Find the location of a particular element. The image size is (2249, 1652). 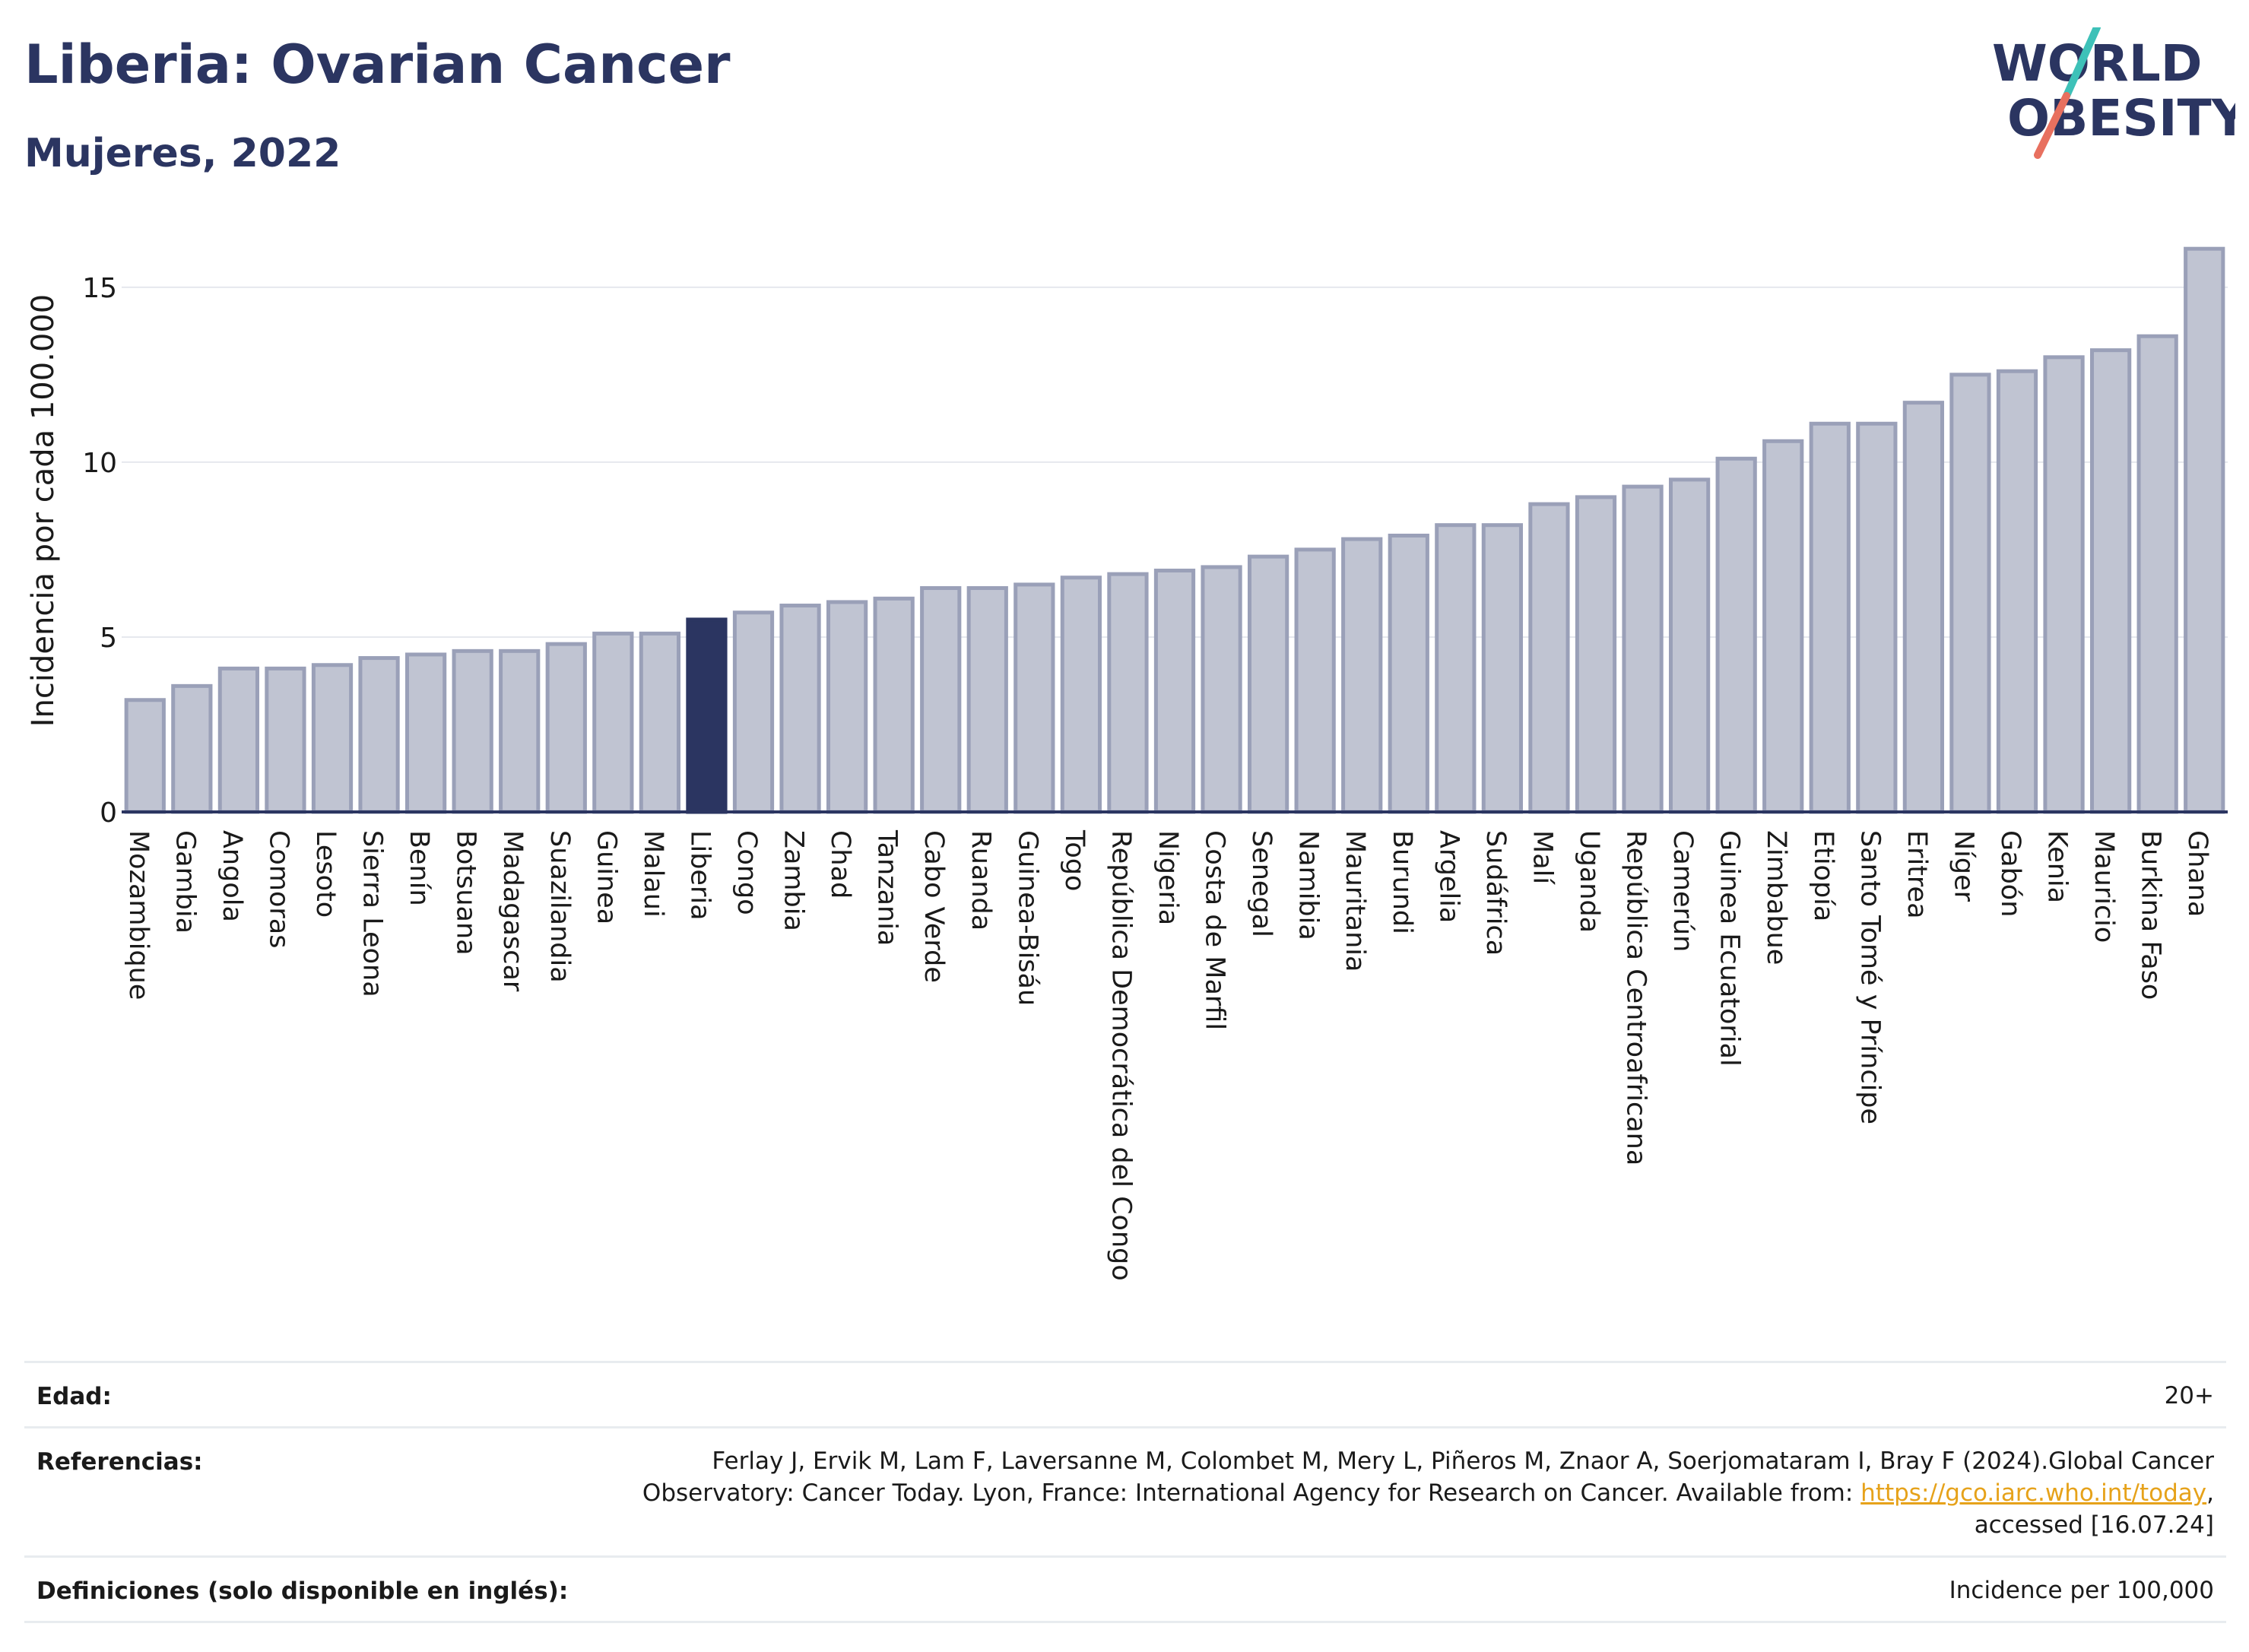

x-tick-label: Kenia is located at coordinates (2057, 866).